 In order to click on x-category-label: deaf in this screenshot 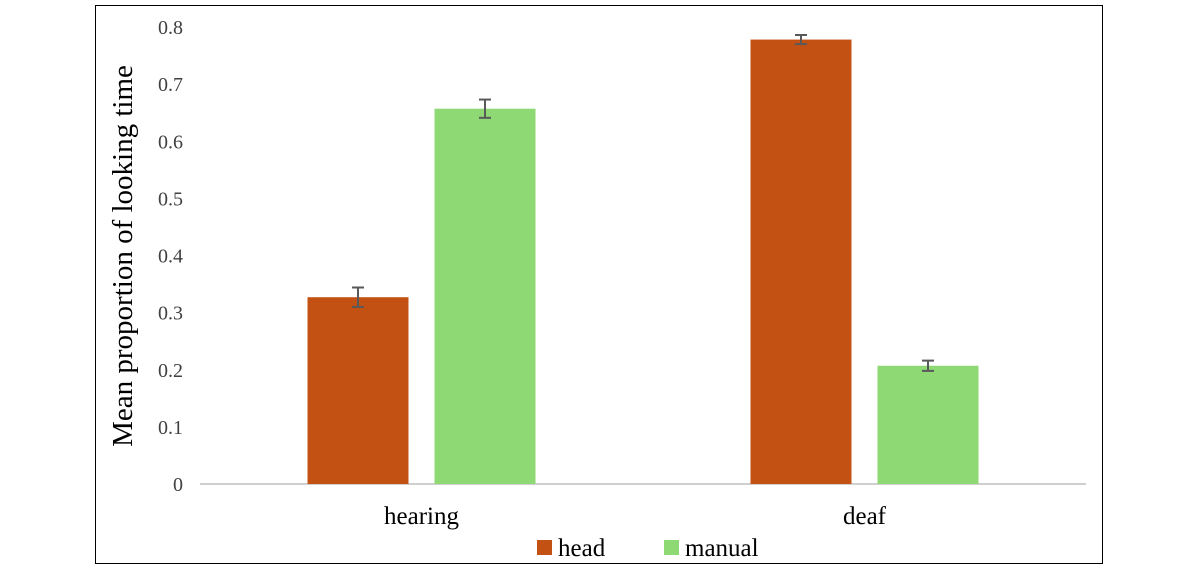, I will do `click(865, 516)`.